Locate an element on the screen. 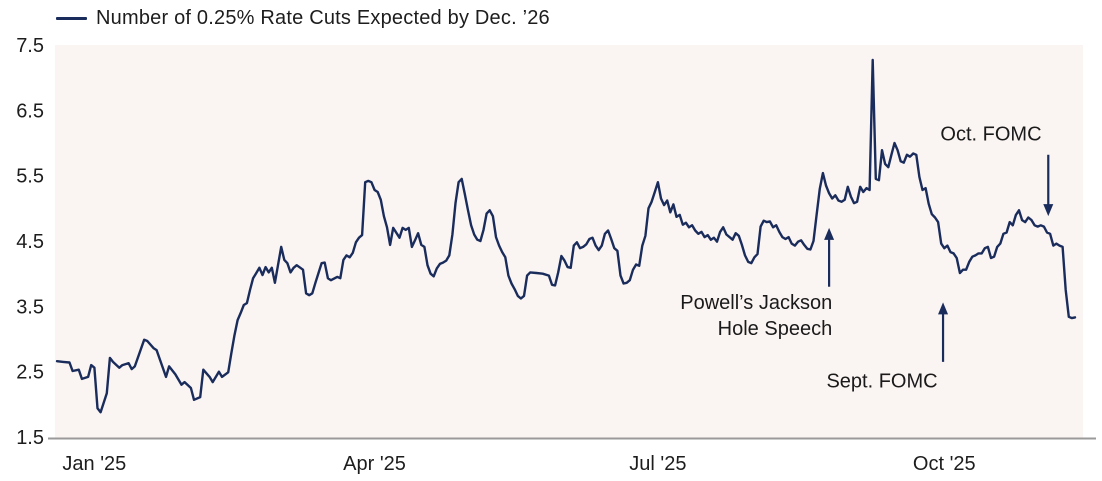 This screenshot has width=1102, height=481. y-tick-label: 7.5 is located at coordinates (30, 46).